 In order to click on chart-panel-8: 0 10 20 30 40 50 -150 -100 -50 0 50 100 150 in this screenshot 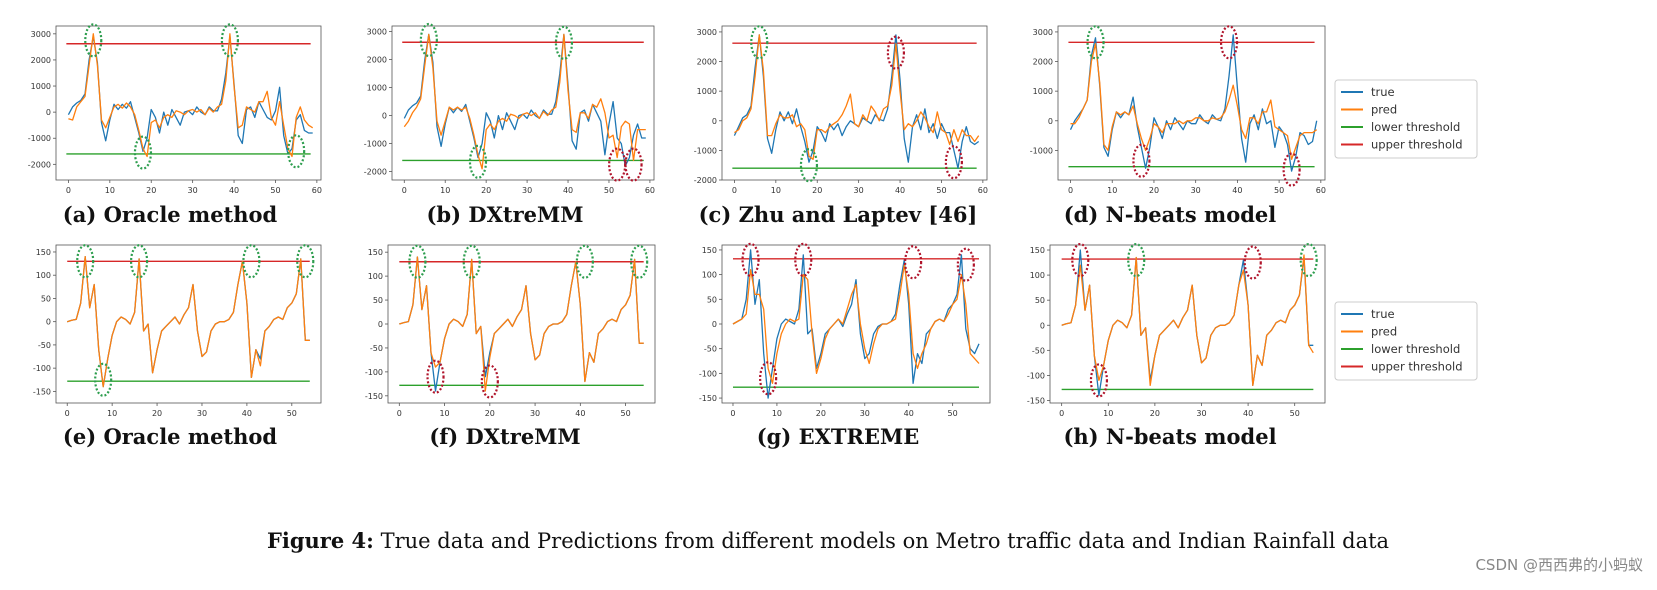, I will do `click(1176, 330)`.